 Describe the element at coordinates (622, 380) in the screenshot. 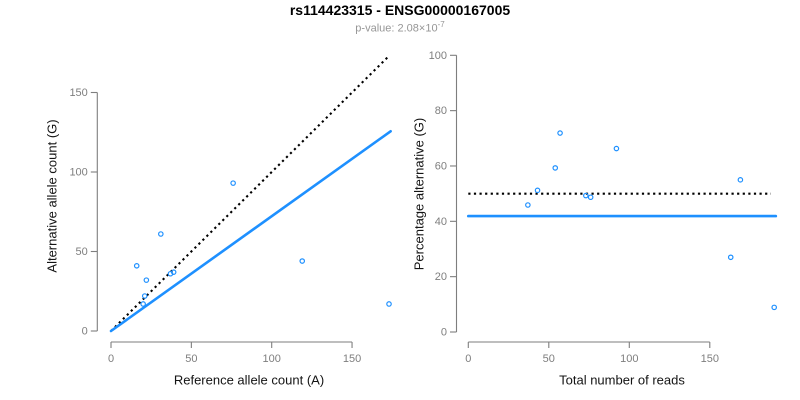

I see `right-x-axis-label: Total number of reads` at that location.